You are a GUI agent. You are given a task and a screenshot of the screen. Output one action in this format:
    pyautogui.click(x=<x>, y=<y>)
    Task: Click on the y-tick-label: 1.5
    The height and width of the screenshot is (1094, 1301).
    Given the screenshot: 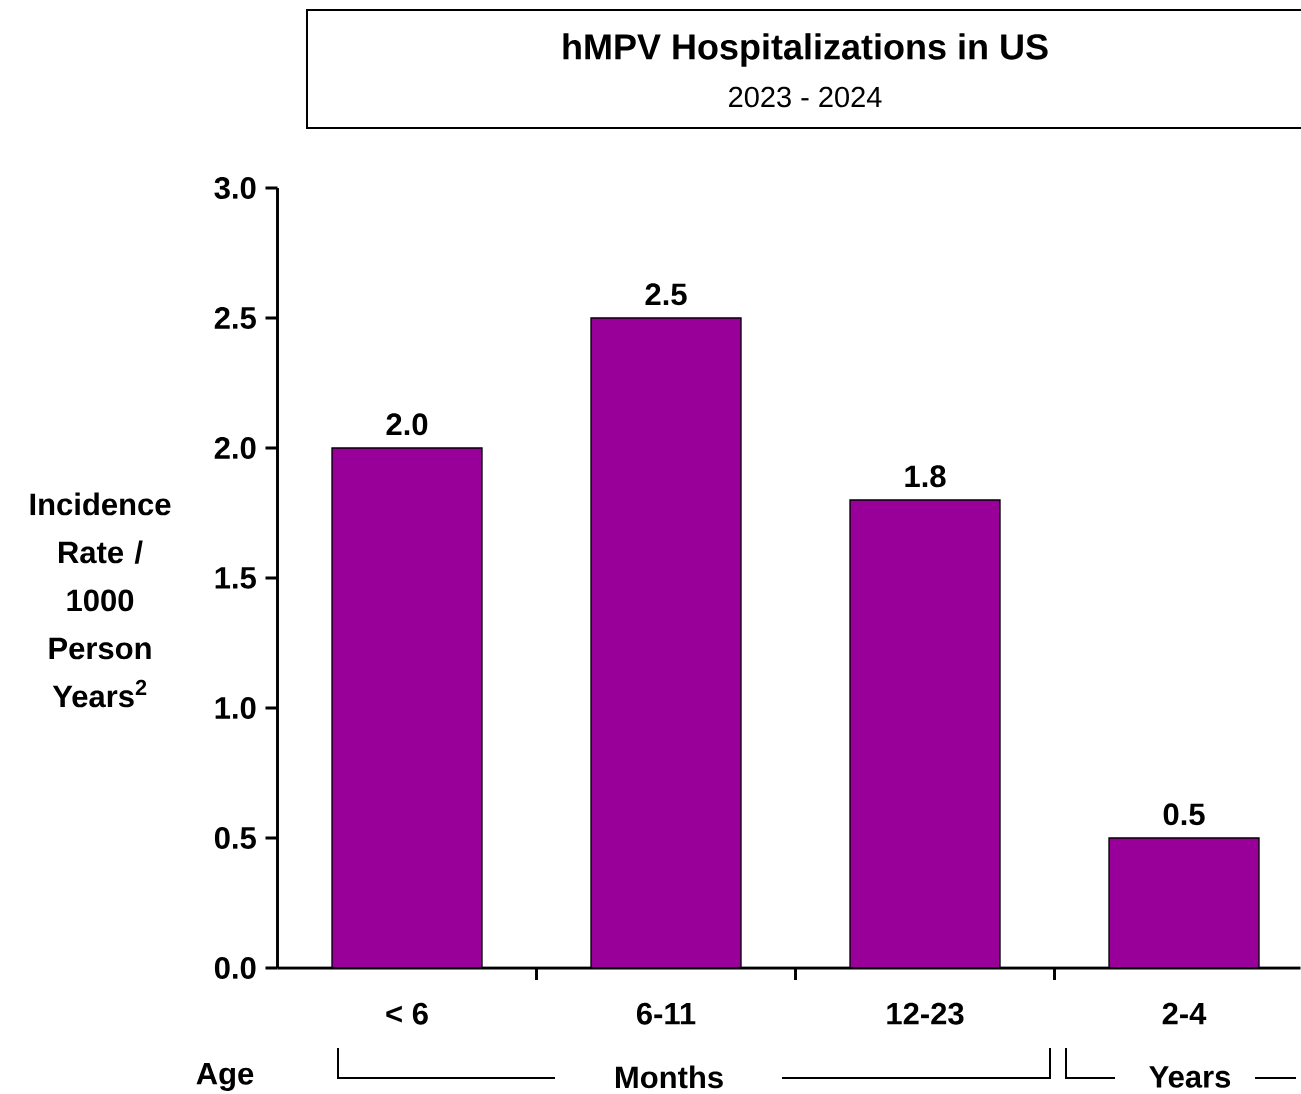 What is the action you would take?
    pyautogui.click(x=235, y=578)
    